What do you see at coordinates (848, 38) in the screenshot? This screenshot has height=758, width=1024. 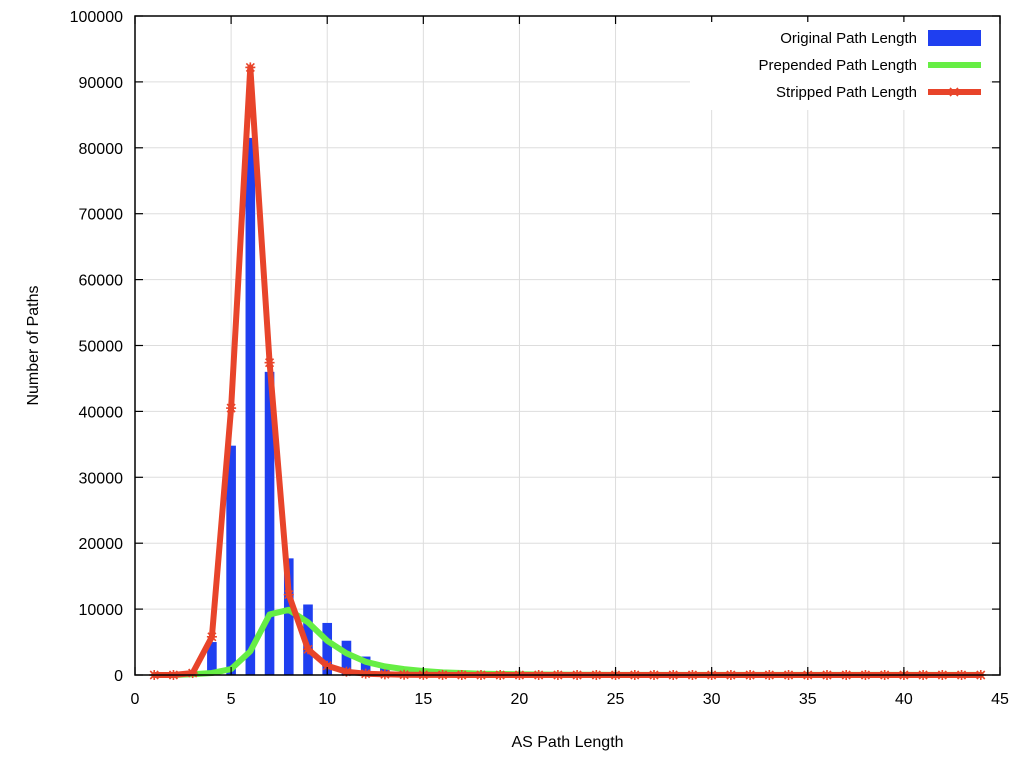 I see `legend-label: Original Path Length` at bounding box center [848, 38].